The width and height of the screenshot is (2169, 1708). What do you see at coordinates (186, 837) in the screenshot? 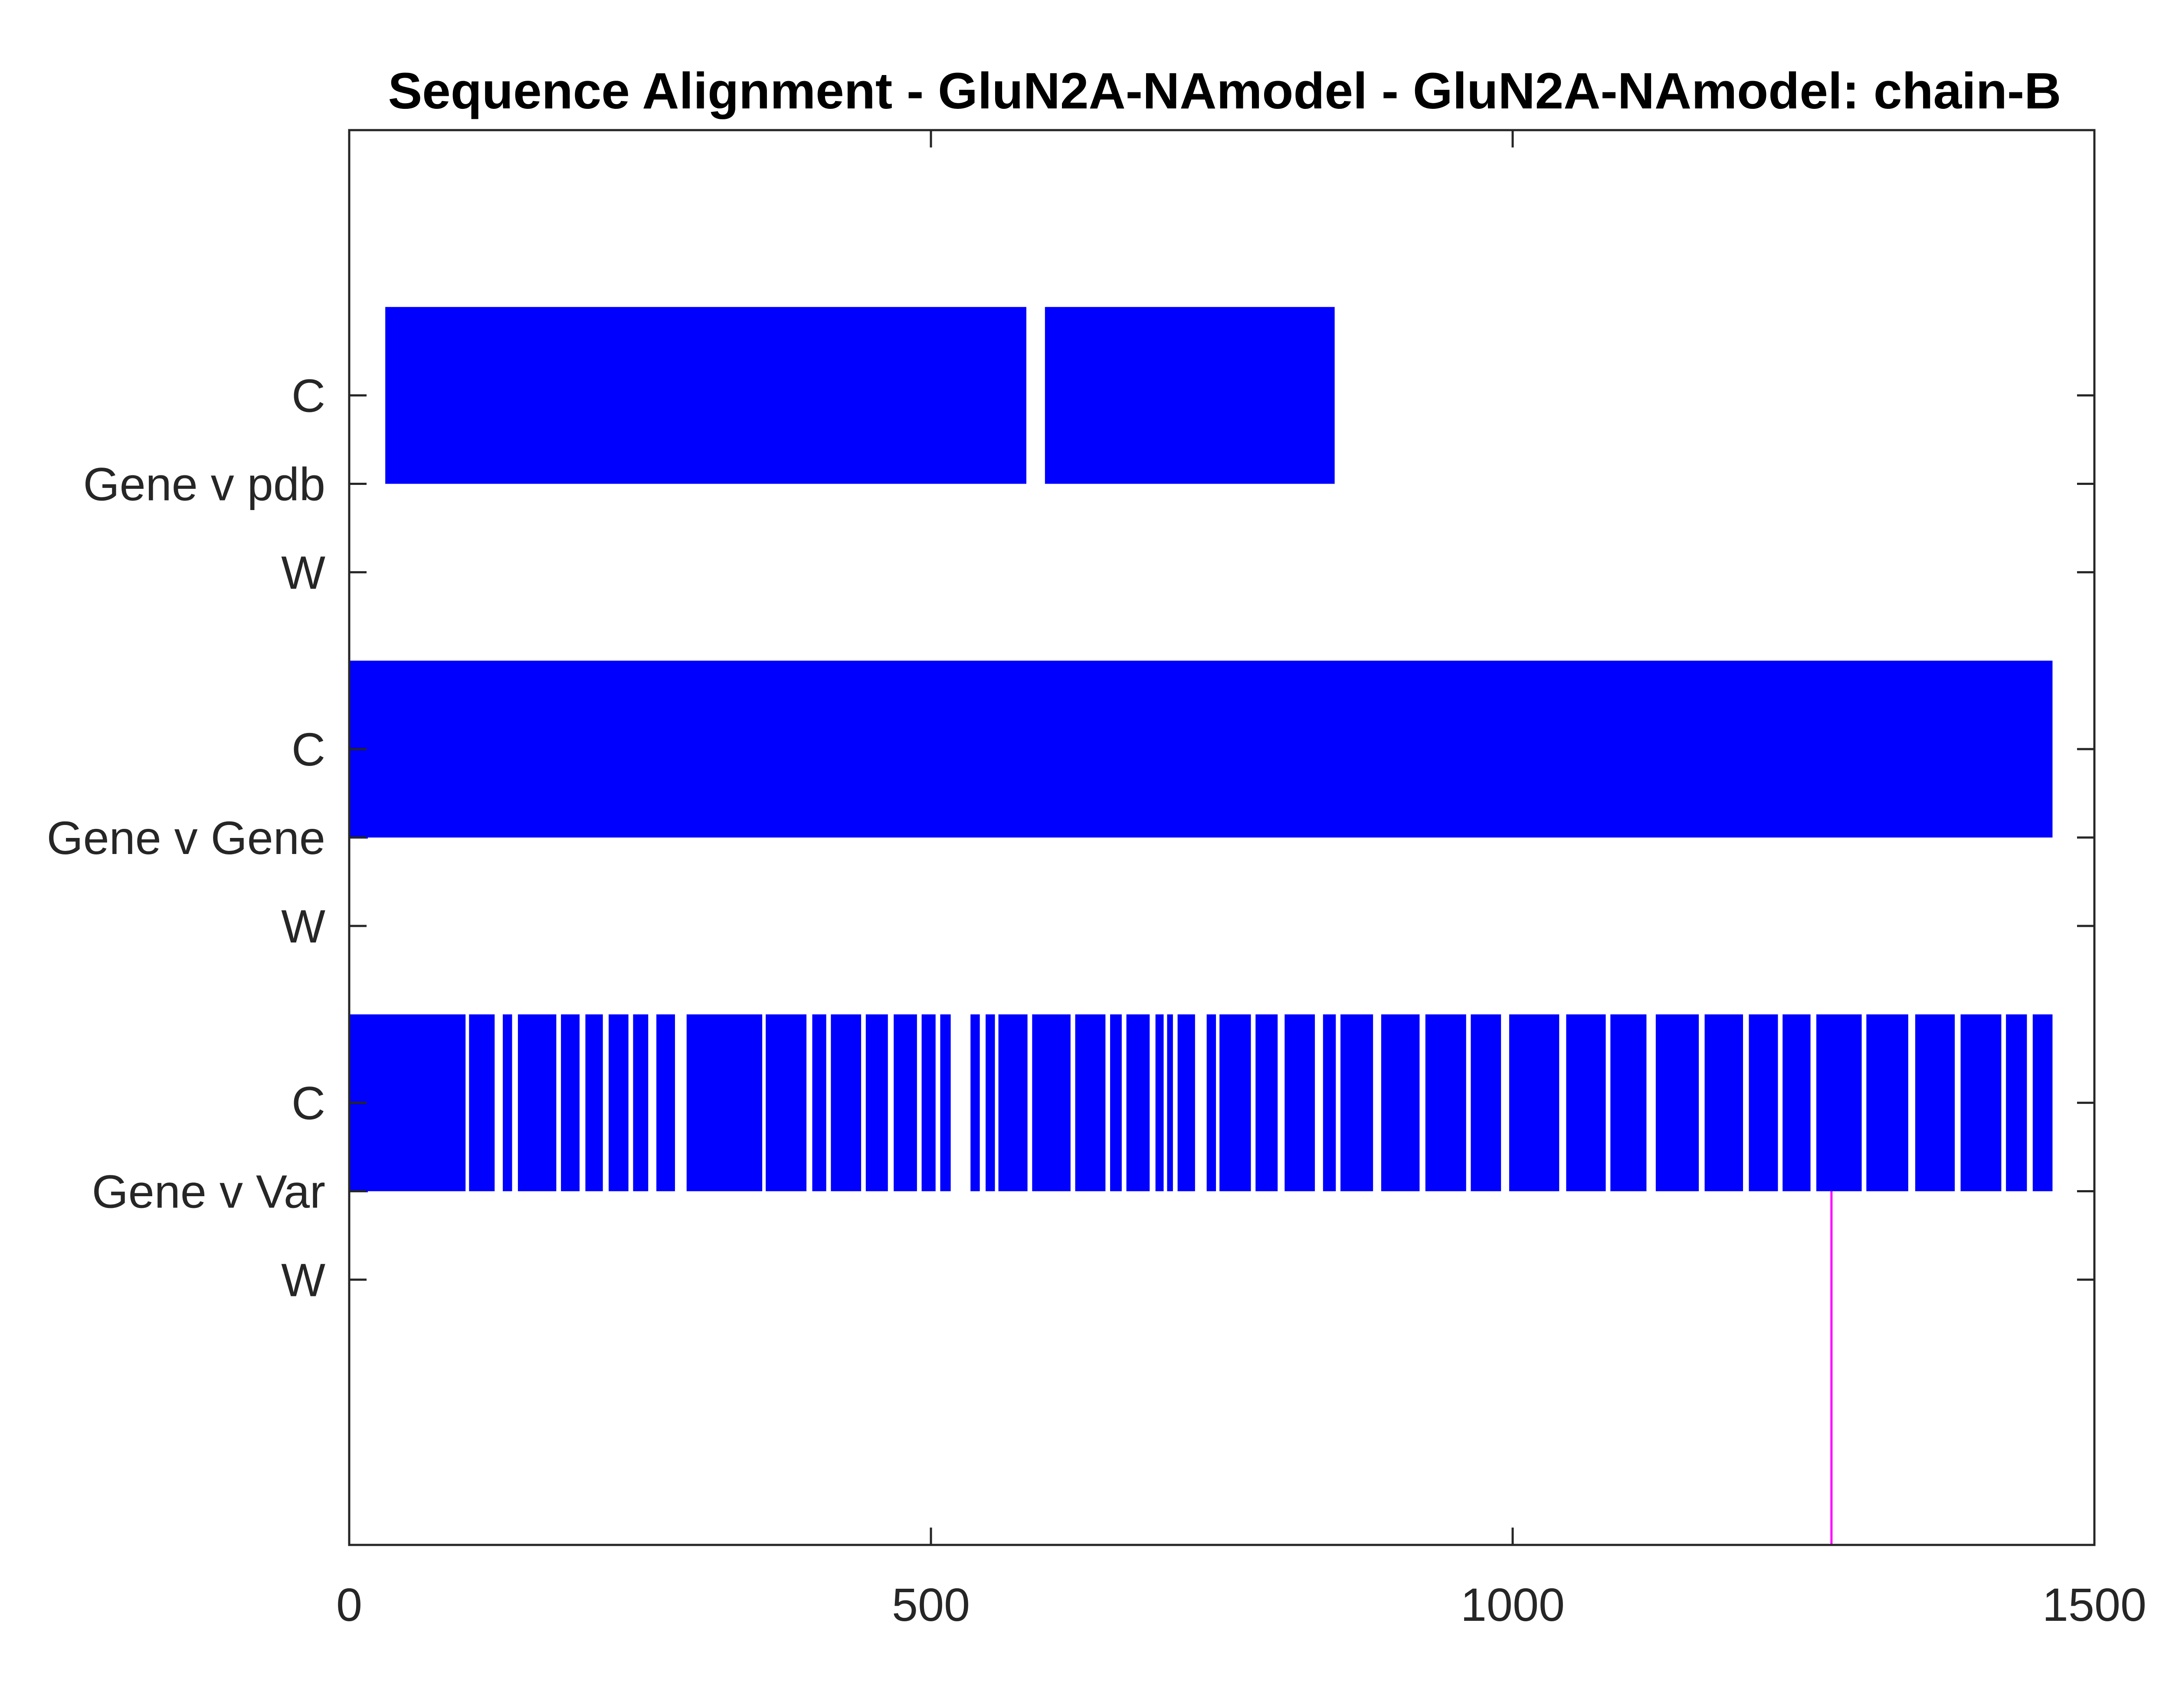
I see `y-tick-label: Gene v Gene` at bounding box center [186, 837].